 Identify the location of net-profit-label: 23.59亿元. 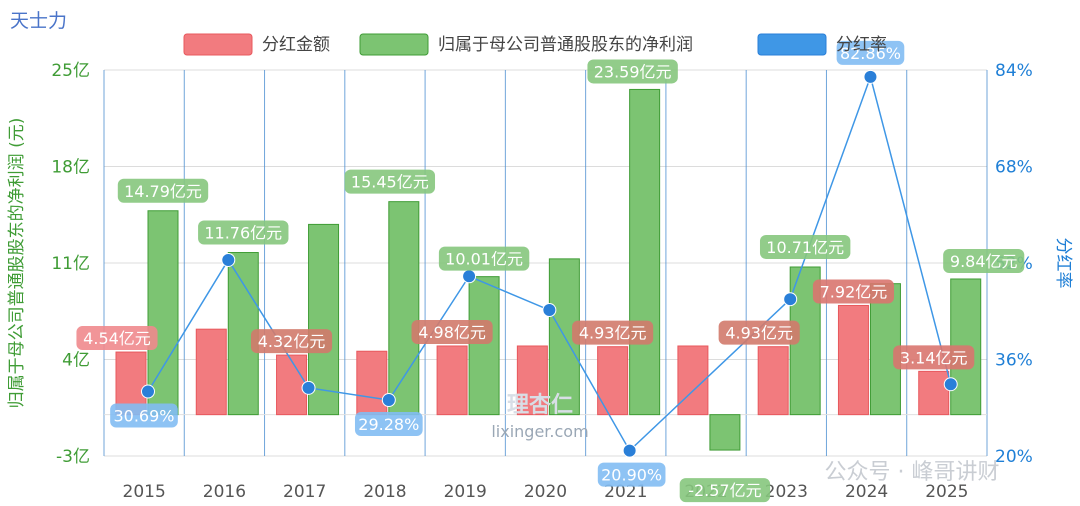
(633, 71).